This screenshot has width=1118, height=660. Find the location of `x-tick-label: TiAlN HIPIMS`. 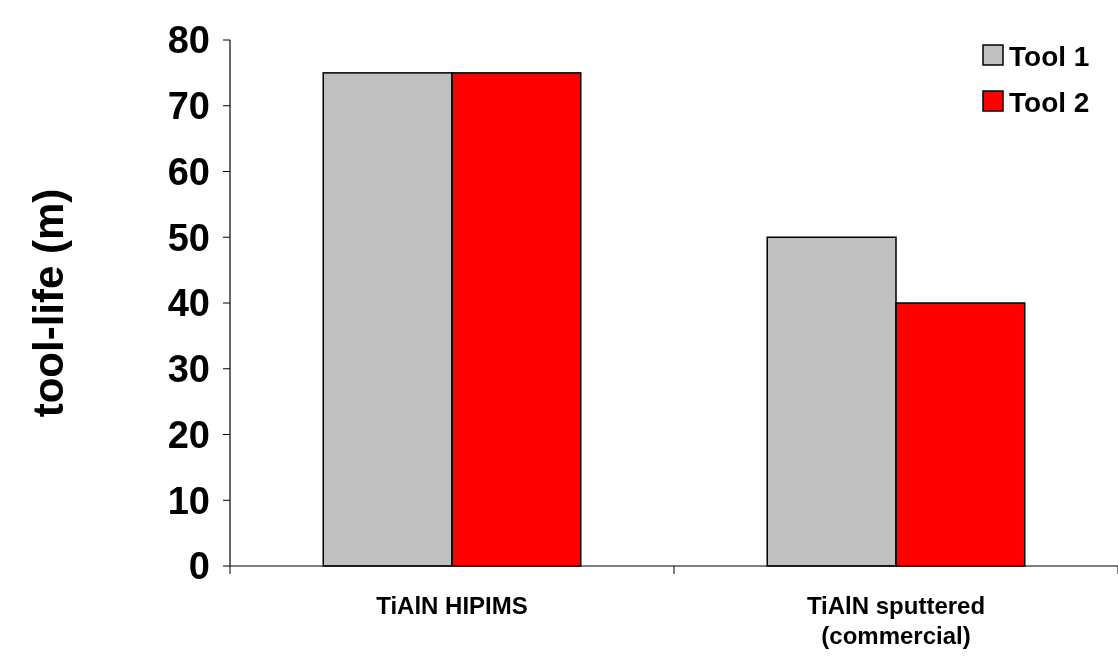

x-tick-label: TiAlN HIPIMS is located at coordinates (452, 605).